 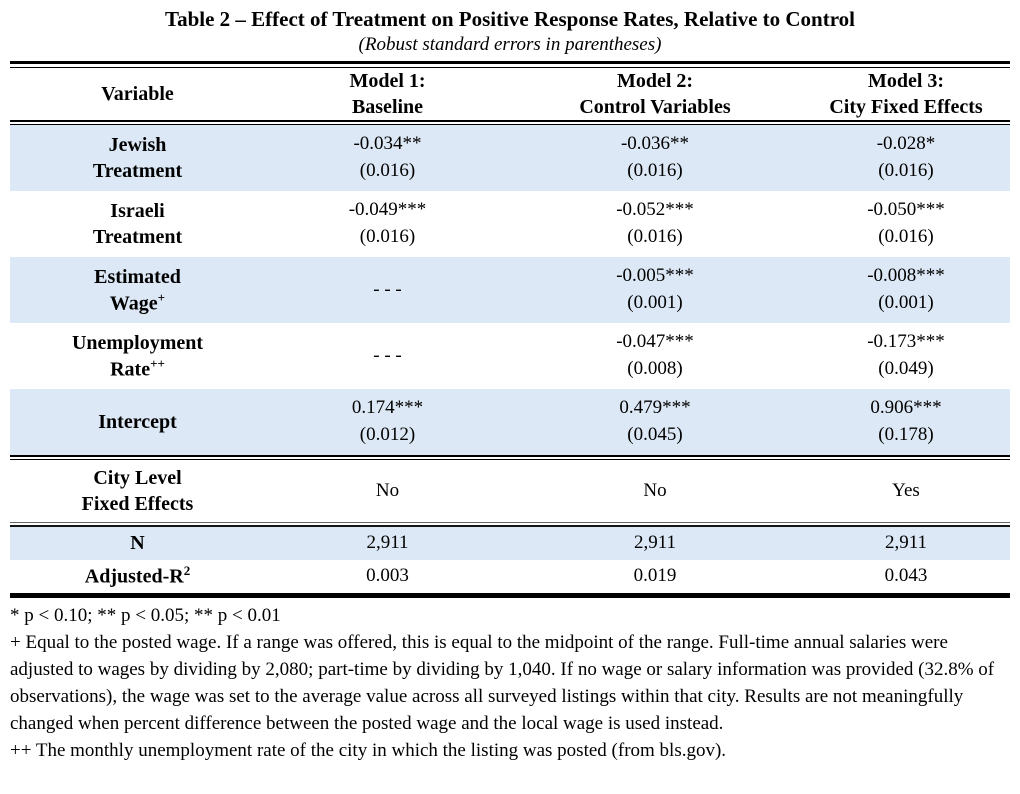 What do you see at coordinates (145, 615) in the screenshot?
I see `significance-note: * p < 0.10; ** p < 0.05; ** p < 0.01` at bounding box center [145, 615].